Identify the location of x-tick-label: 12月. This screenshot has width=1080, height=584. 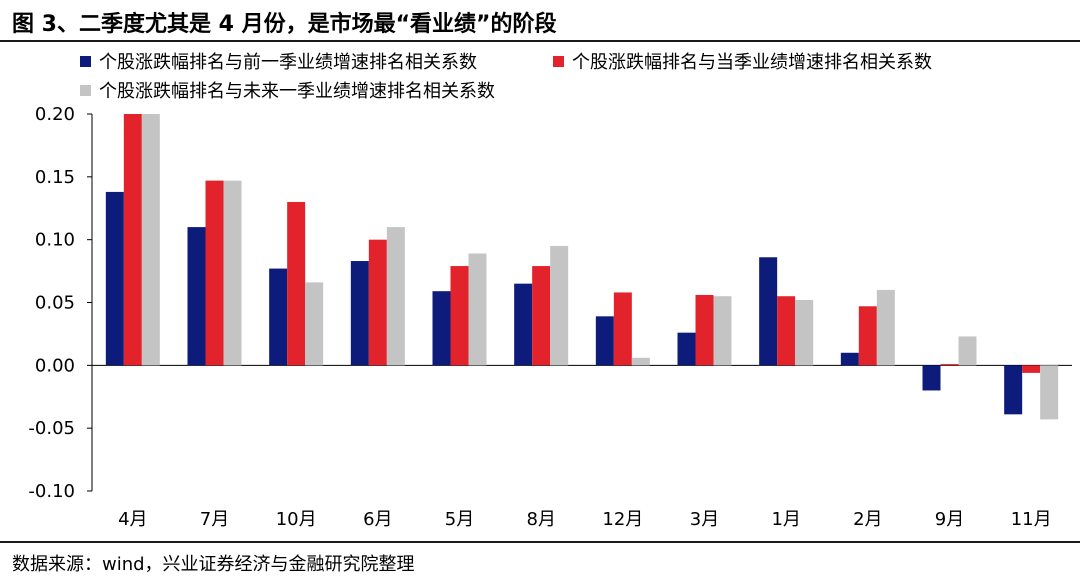
(622, 519).